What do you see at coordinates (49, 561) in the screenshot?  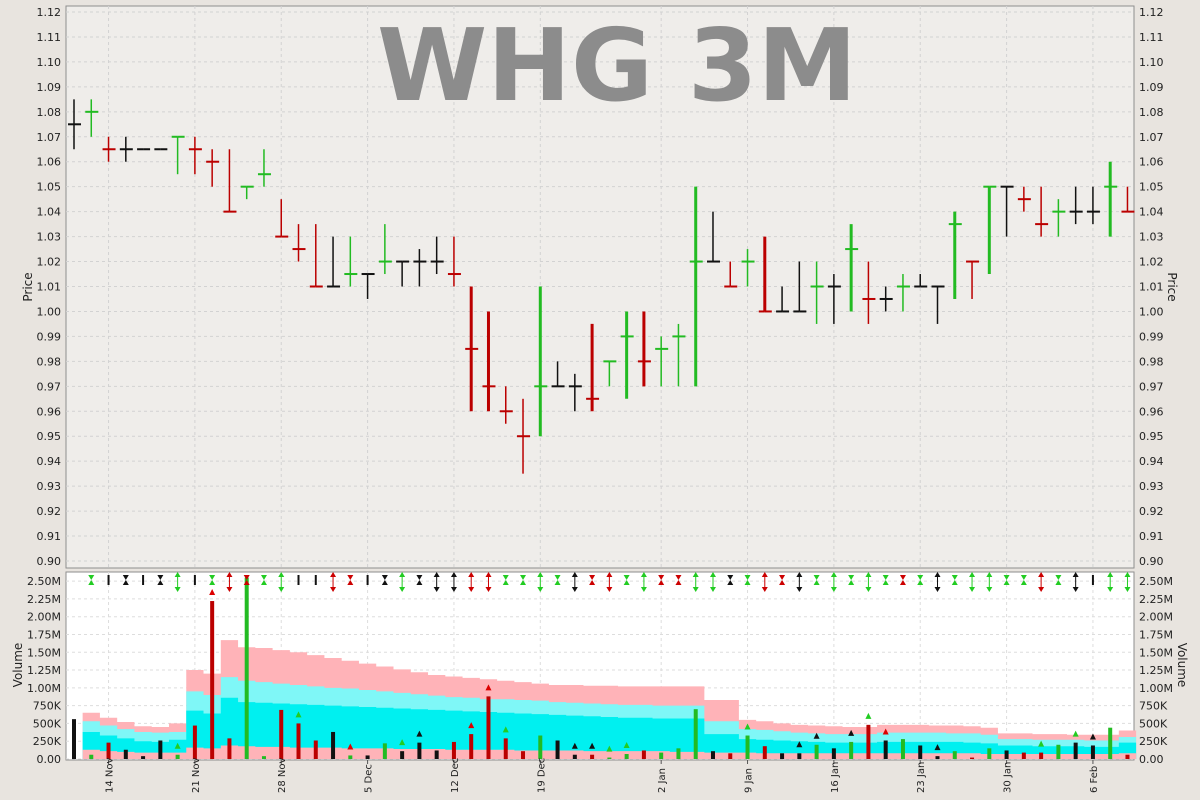 I see `price-tick-label: 0.90` at bounding box center [49, 561].